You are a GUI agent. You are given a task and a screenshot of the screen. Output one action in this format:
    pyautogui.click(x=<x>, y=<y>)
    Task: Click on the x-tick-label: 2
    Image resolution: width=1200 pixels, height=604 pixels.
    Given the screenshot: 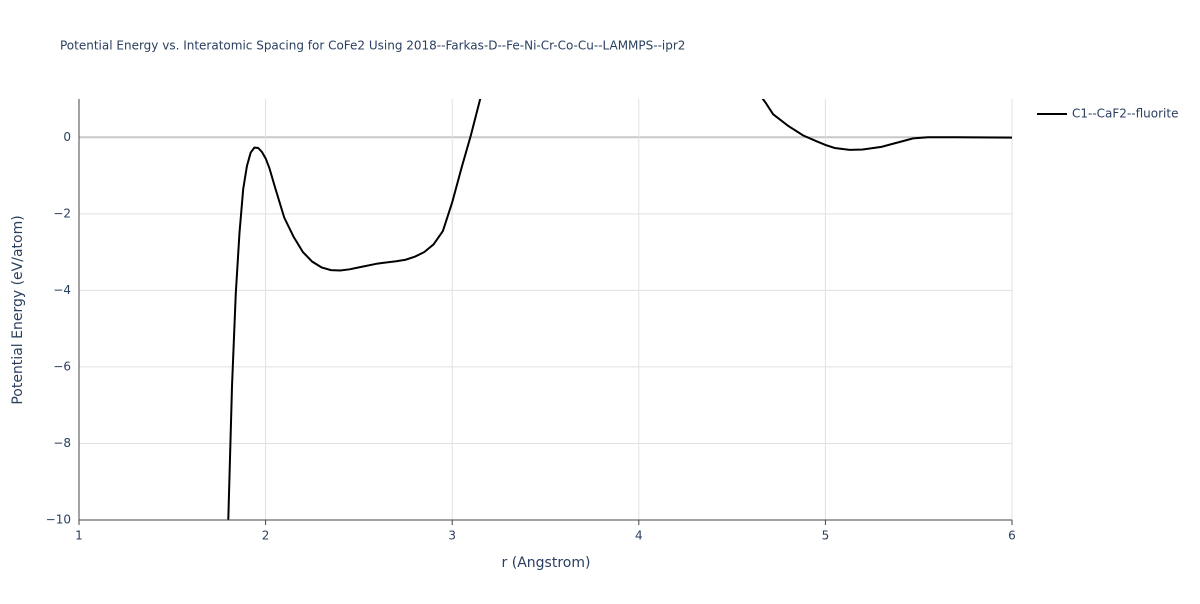 What is the action you would take?
    pyautogui.click(x=266, y=536)
    